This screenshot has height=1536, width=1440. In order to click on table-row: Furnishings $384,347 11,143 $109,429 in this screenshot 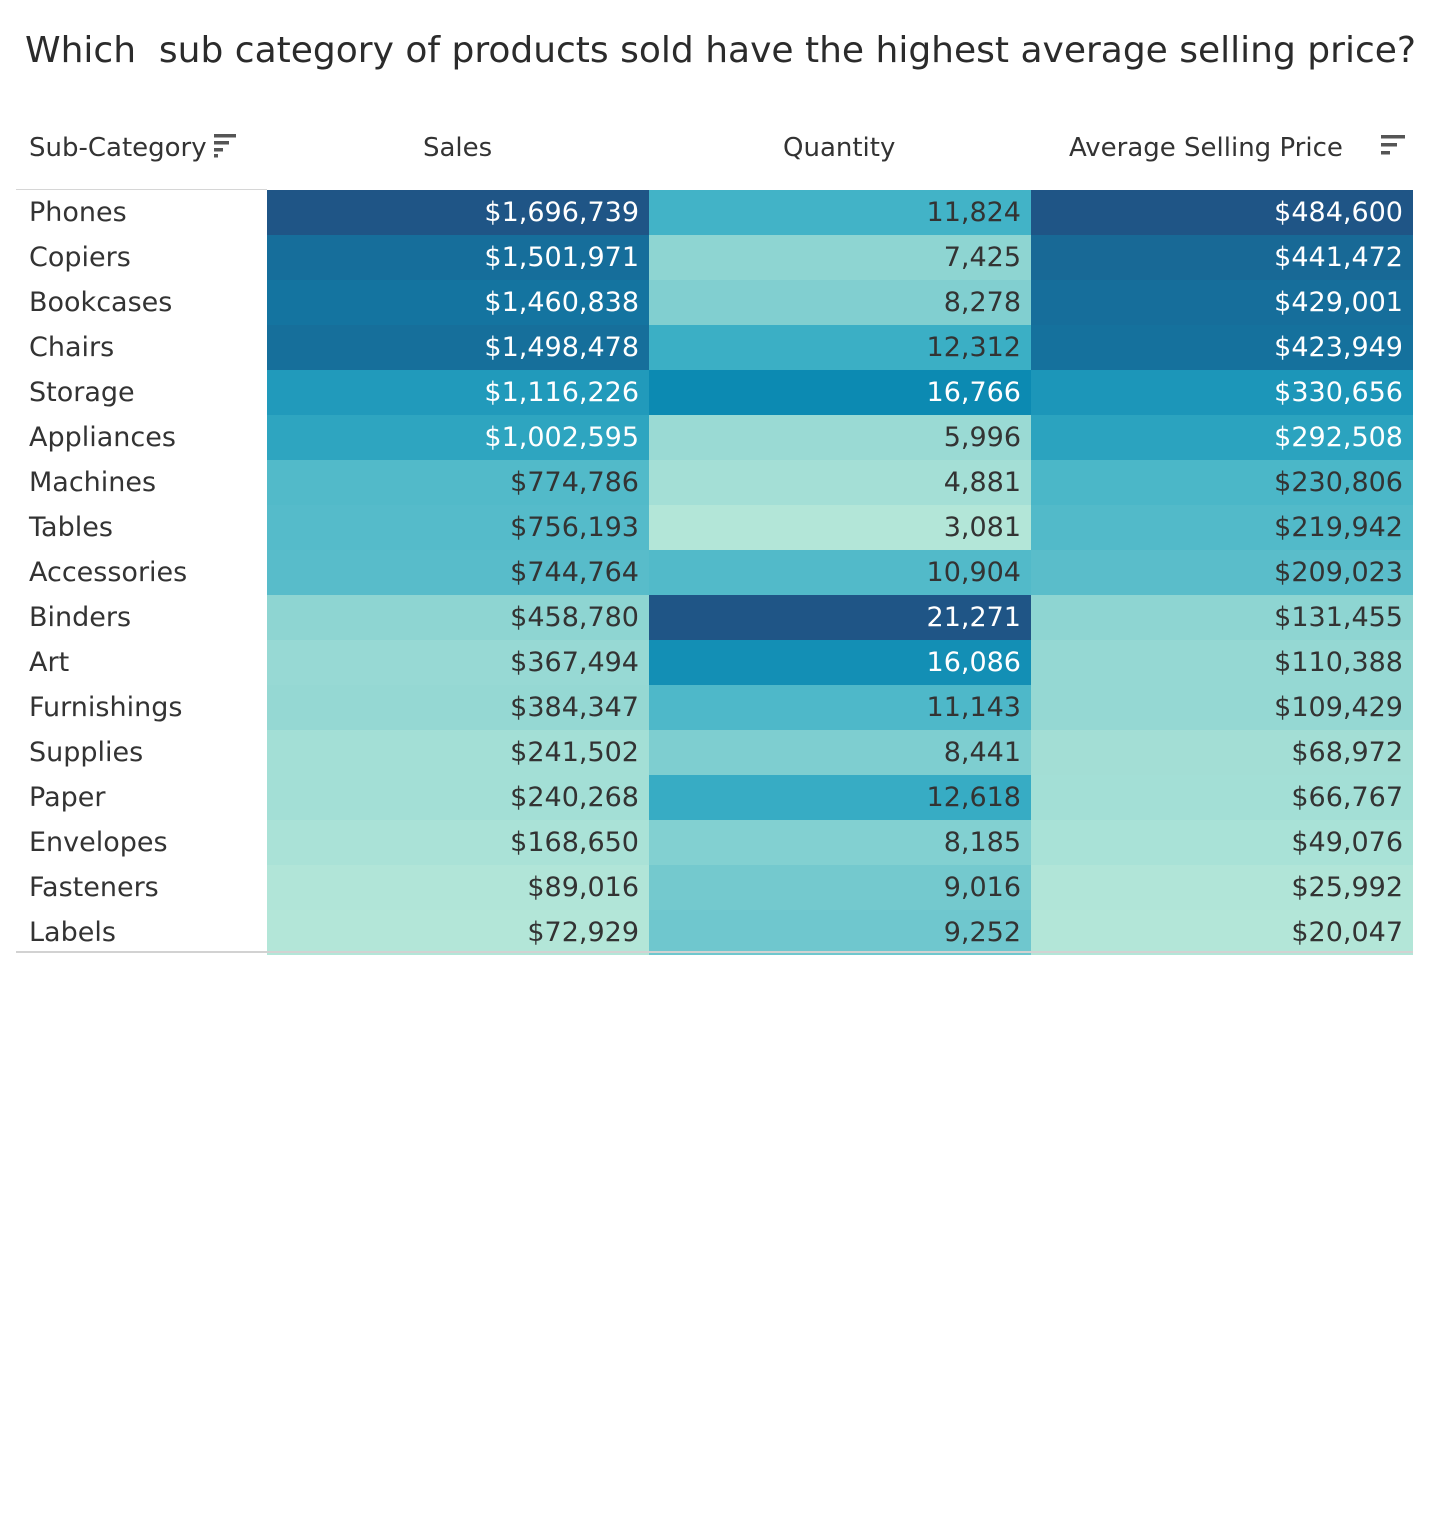, I will do `click(714, 707)`.